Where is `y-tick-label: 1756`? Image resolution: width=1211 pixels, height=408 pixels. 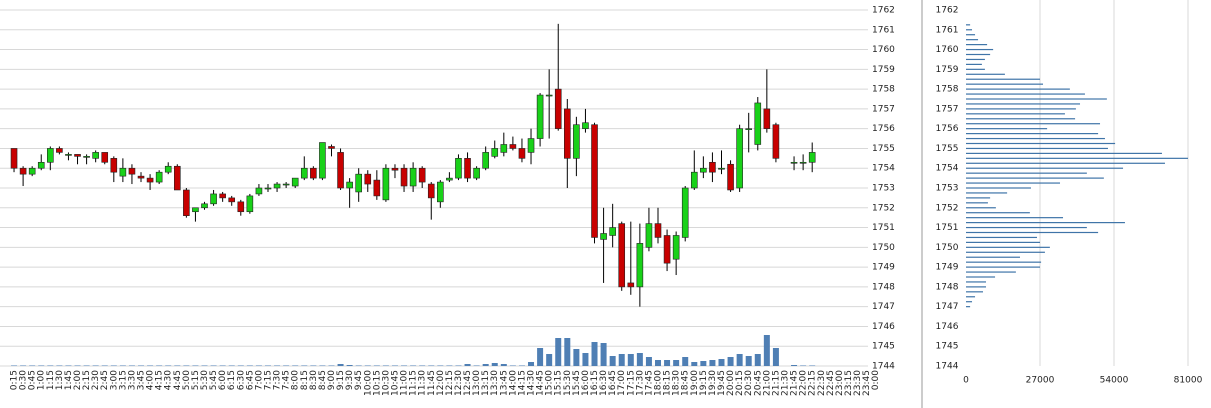 y-tick-label: 1756 is located at coordinates (947, 129).